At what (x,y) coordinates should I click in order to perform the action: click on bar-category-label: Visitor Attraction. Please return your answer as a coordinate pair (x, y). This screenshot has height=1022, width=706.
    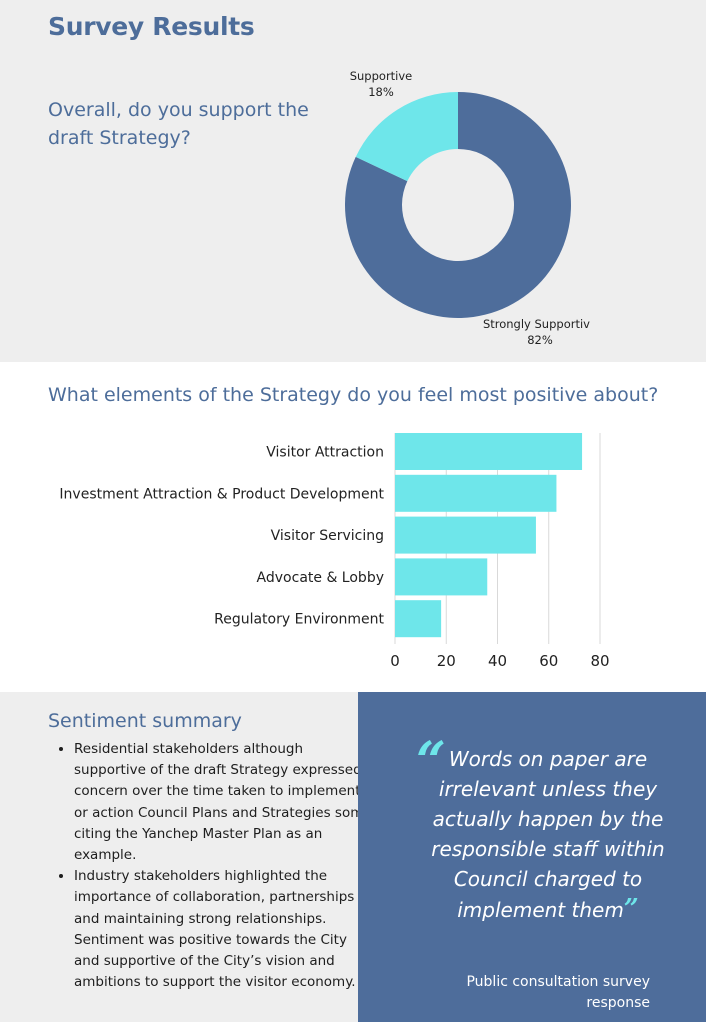
    Looking at the image, I should click on (325, 453).